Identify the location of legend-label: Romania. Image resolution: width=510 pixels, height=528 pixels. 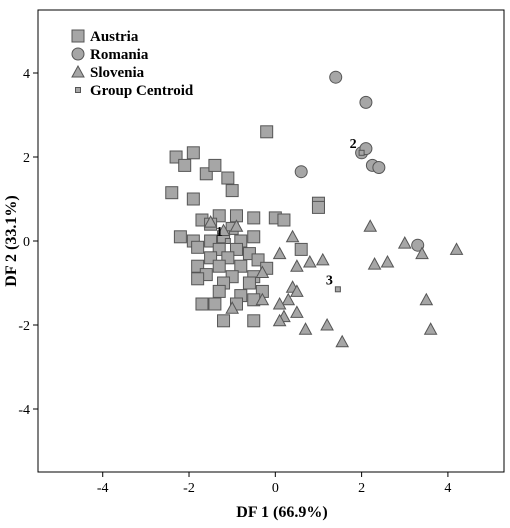
(119, 55).